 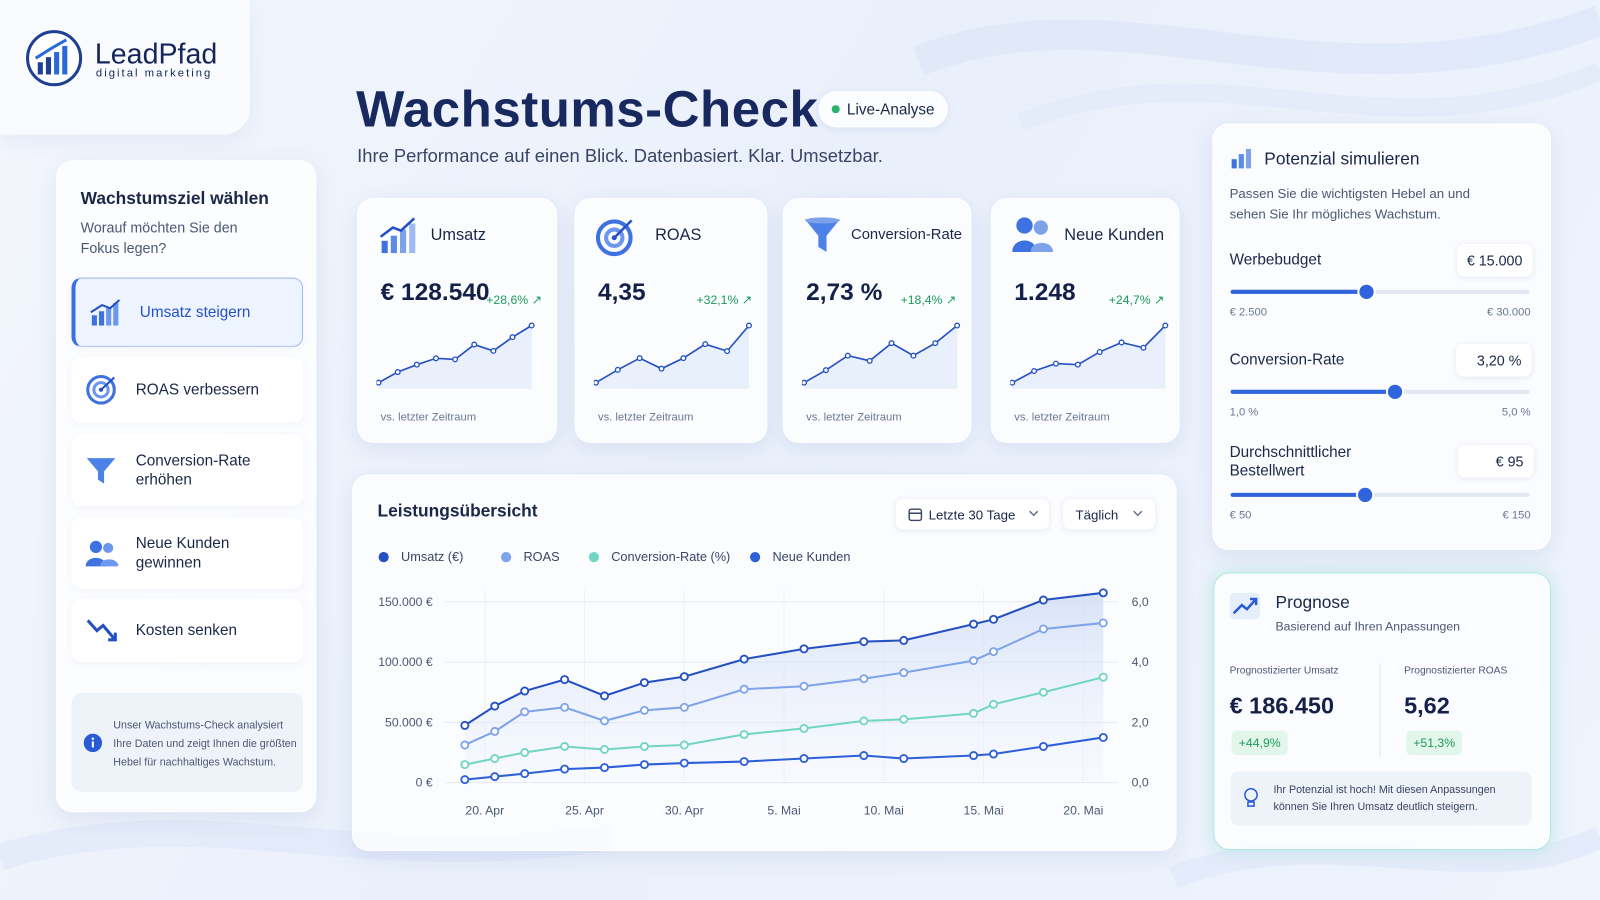 I want to click on goal-label: Kosten senken, so click(x=186, y=630).